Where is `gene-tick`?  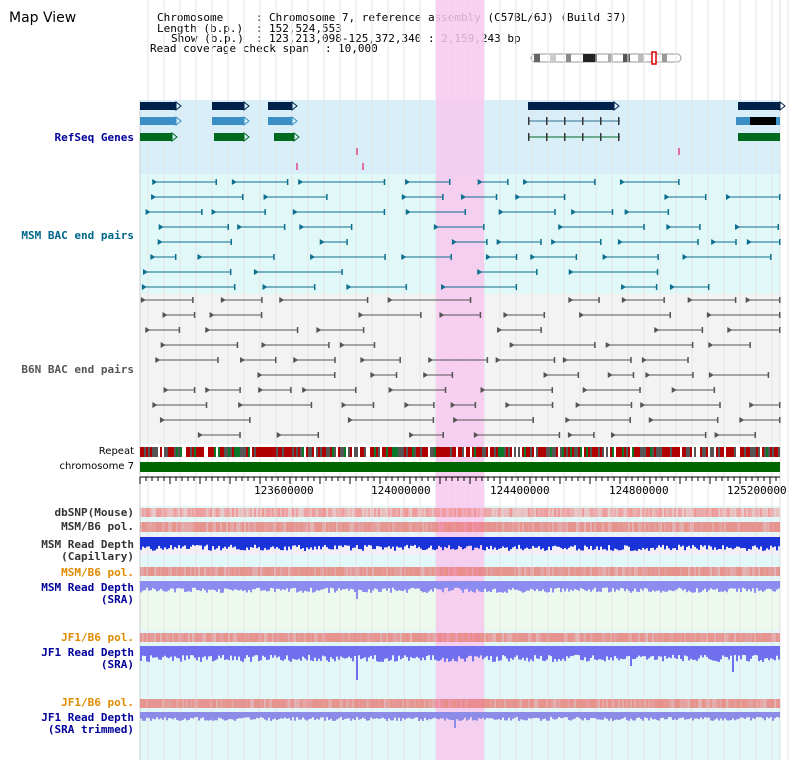
gene-tick is located at coordinates (679, 151).